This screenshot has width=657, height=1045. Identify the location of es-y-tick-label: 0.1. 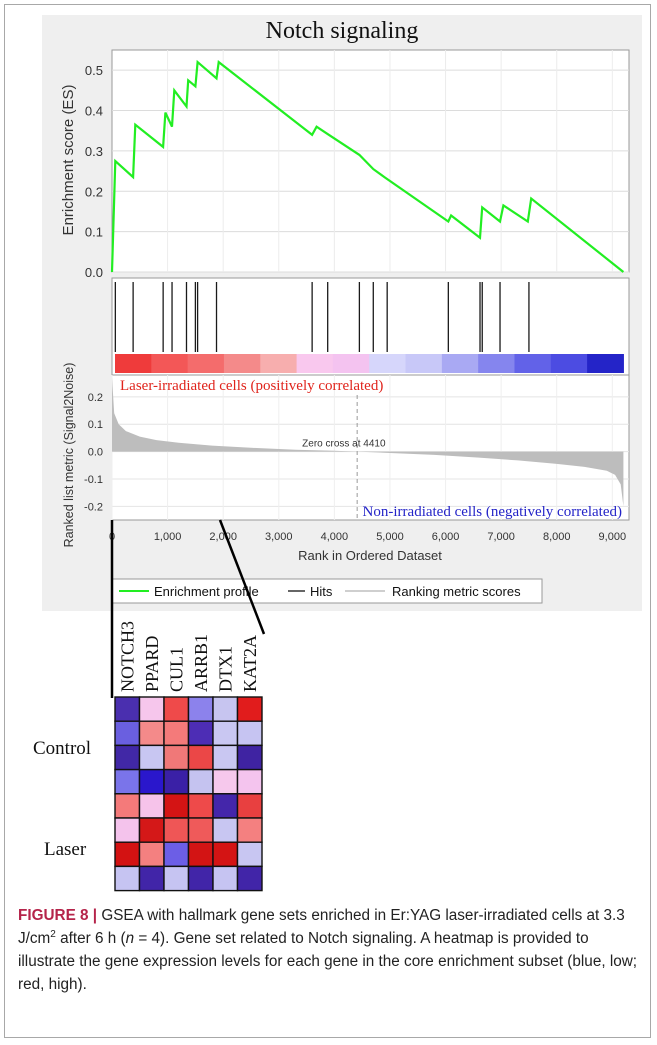
(94, 232).